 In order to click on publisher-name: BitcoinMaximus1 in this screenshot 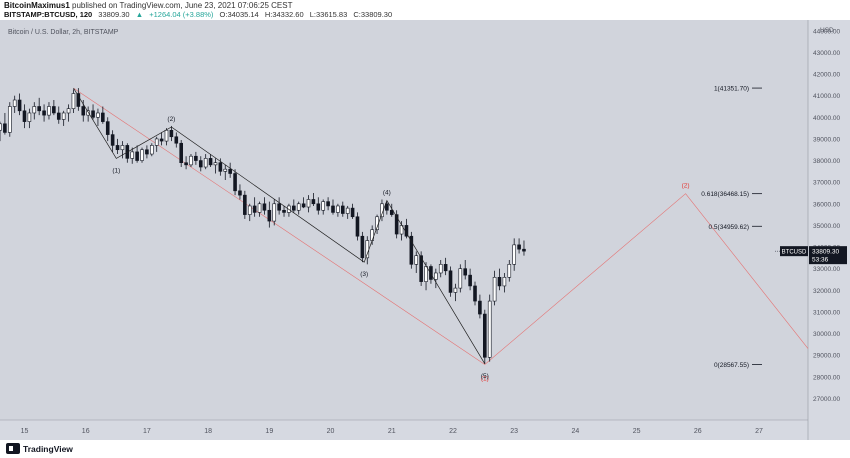, I will do `click(37, 5)`.